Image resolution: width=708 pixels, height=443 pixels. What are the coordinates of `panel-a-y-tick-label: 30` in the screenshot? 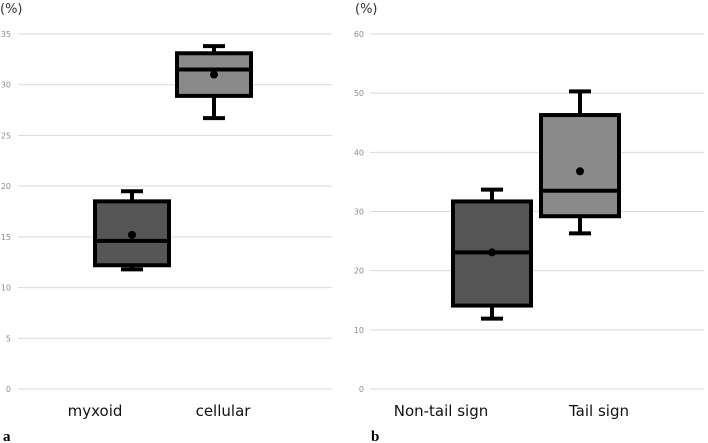 It's located at (6, 85).